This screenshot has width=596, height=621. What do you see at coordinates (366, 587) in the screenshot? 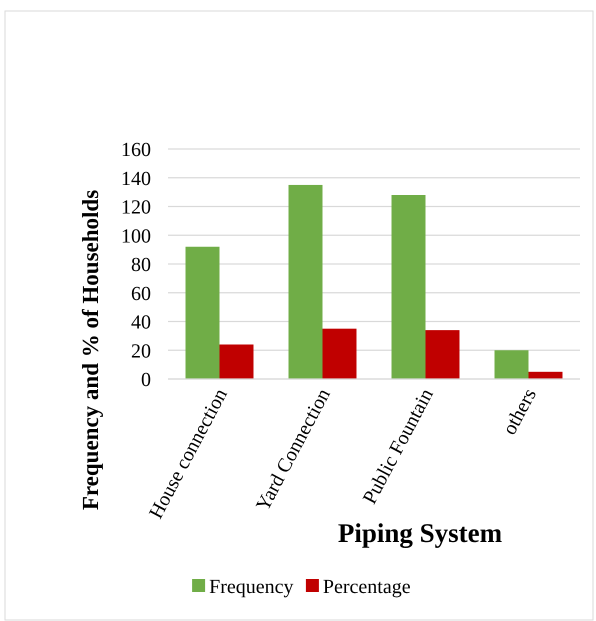
I see `legend-label: Percentage` at bounding box center [366, 587].